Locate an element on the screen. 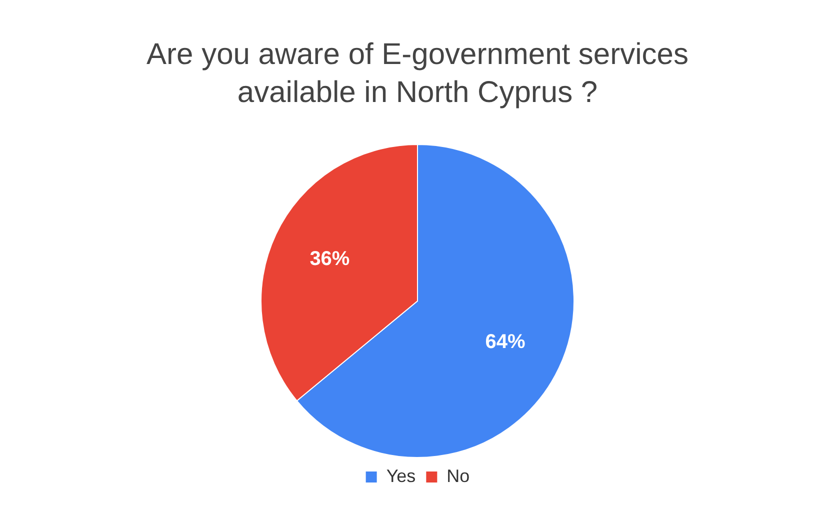 This screenshot has width=835, height=514. chart-title: Are you aware of E-government services available in North Cyprus ? is located at coordinates (418, 74).